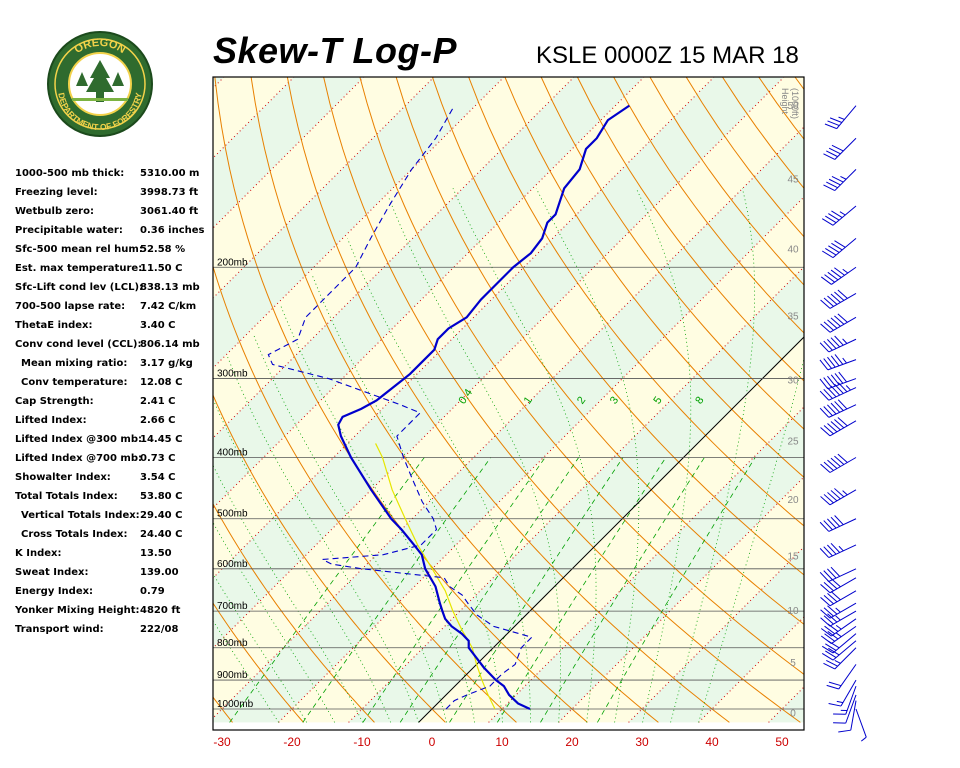 This screenshot has width=960, height=768. What do you see at coordinates (170, 344) in the screenshot?
I see `stat-value: 806.14 mb` at bounding box center [170, 344].